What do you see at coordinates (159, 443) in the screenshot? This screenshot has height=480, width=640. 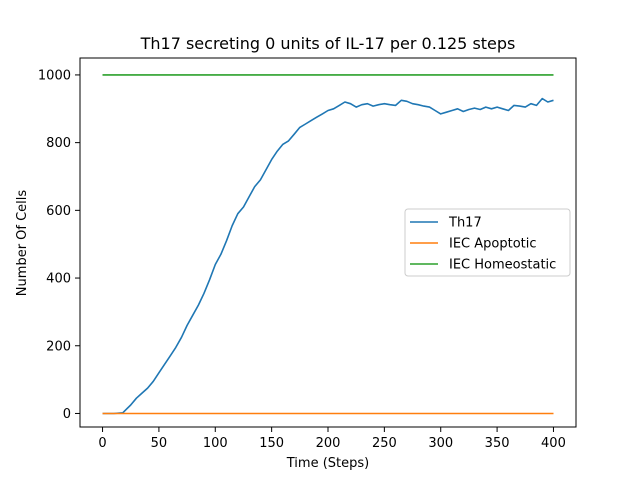 I see `x-tick-label: 50` at bounding box center [159, 443].